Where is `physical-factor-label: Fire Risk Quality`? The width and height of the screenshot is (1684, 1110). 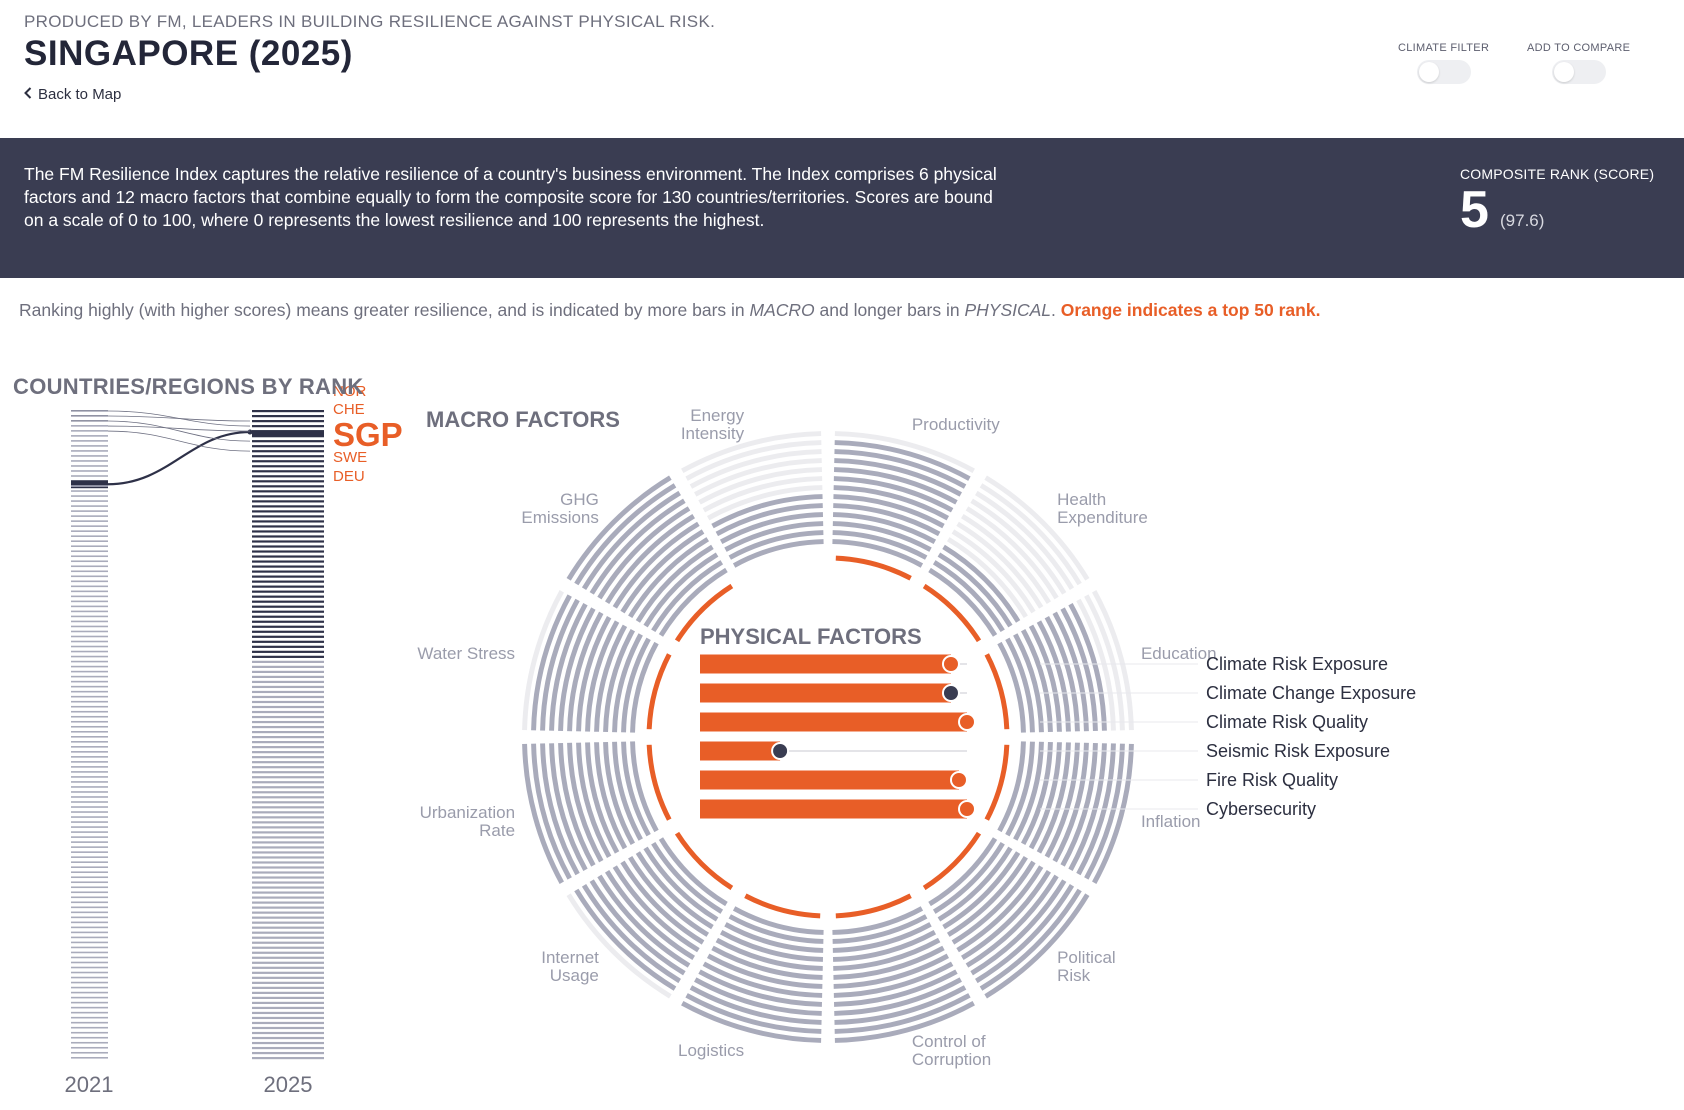 physical-factor-label: Fire Risk Quality is located at coordinates (1272, 780).